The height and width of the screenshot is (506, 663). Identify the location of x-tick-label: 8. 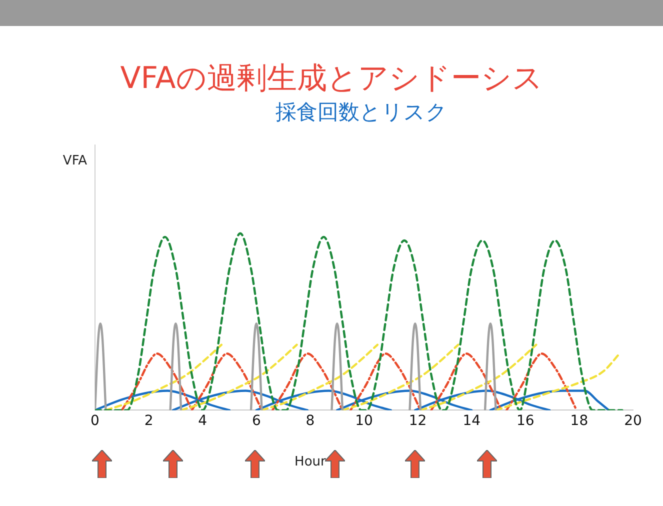
(310, 421).